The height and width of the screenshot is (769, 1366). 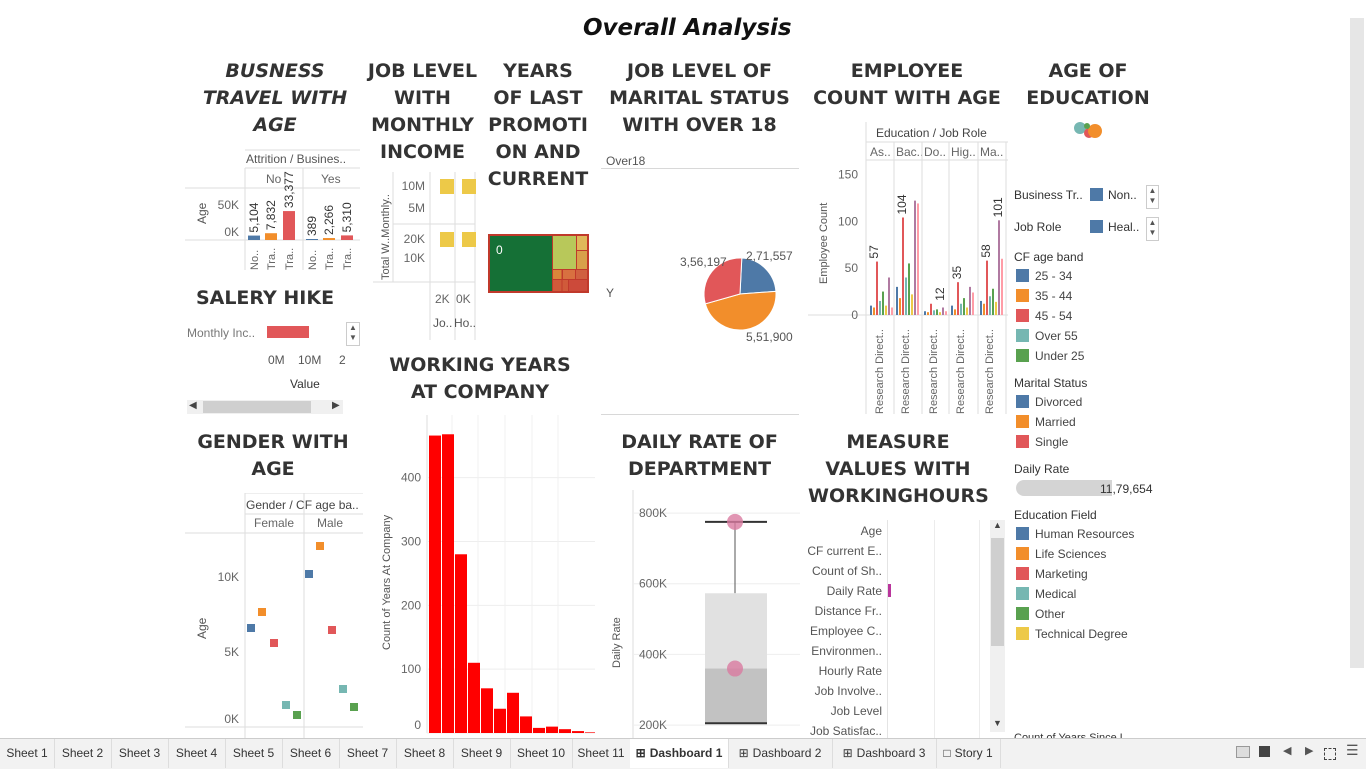 I want to click on tab-sheet-5: Sheet 5, so click(x=254, y=753).